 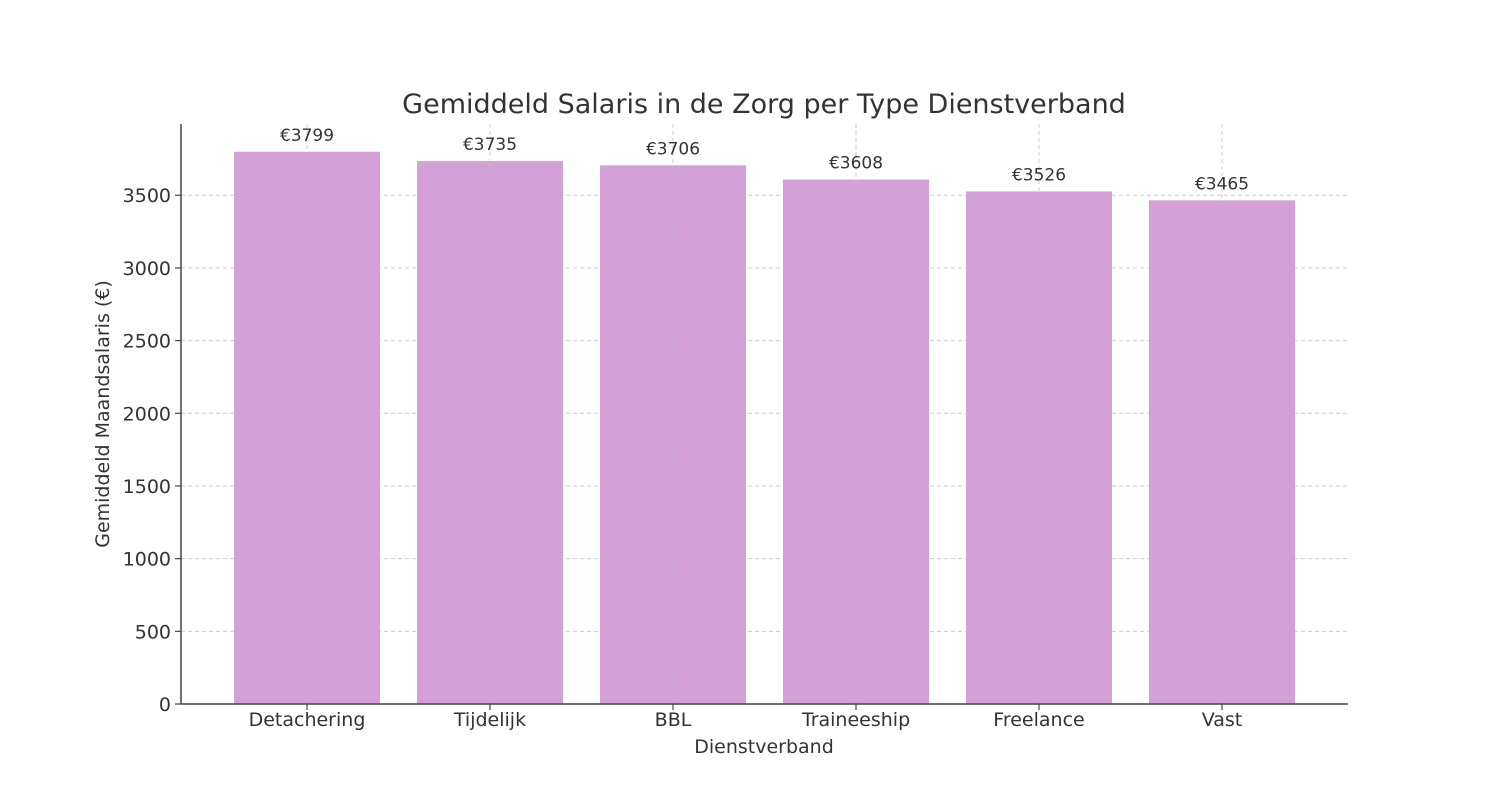 What do you see at coordinates (103, 414) in the screenshot?
I see `y-axis-label: Gemiddeld Maandsalaris (€)` at bounding box center [103, 414].